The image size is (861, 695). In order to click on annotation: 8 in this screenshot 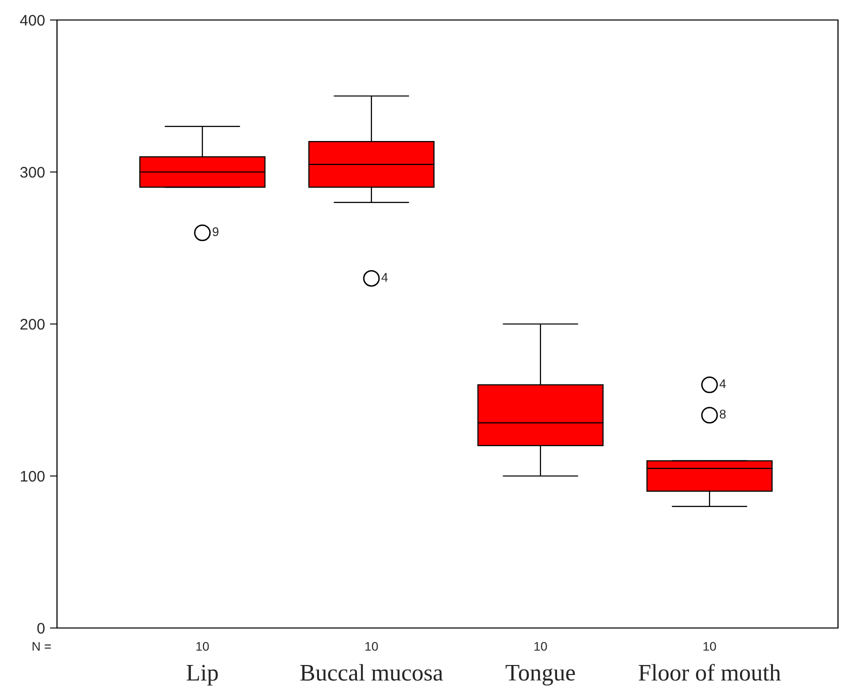, I will do `click(723, 414)`.